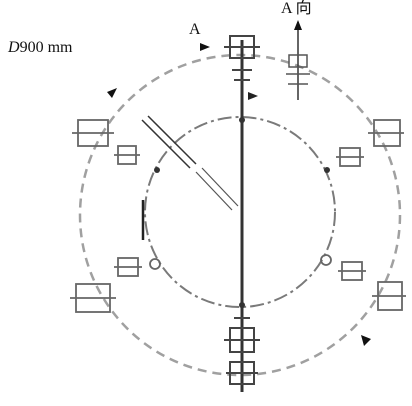  Describe the element at coordinates (205, 47) in the screenshot. I see `arrow-a-marker` at that location.